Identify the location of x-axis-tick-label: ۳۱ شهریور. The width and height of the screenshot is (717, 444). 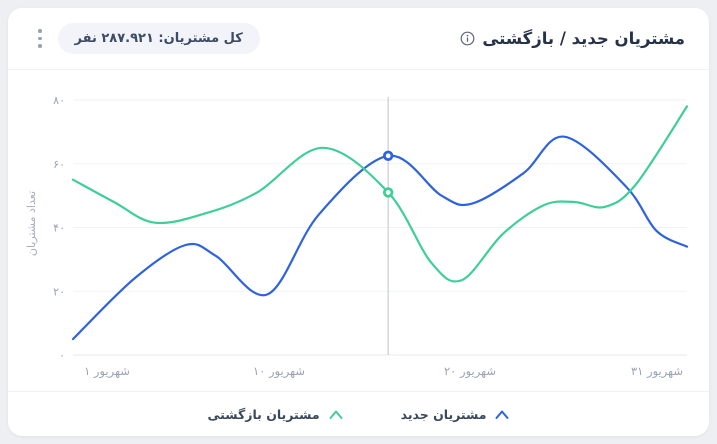
(657, 371).